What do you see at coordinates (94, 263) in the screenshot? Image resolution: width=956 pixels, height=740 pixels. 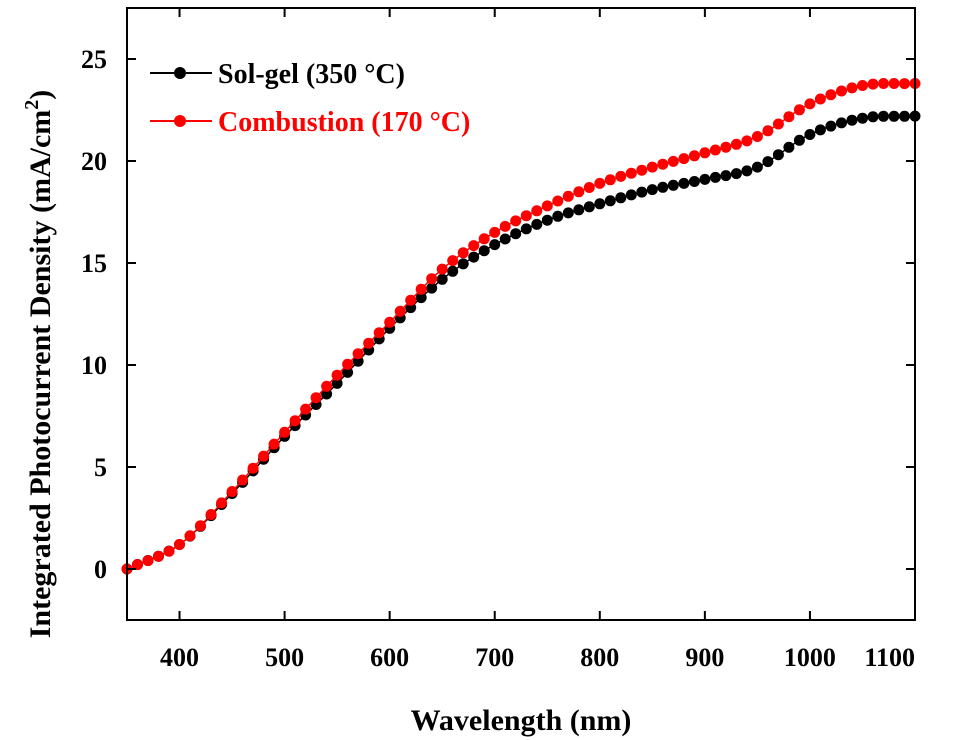 I see `y-tick-label-15: 15` at bounding box center [94, 263].